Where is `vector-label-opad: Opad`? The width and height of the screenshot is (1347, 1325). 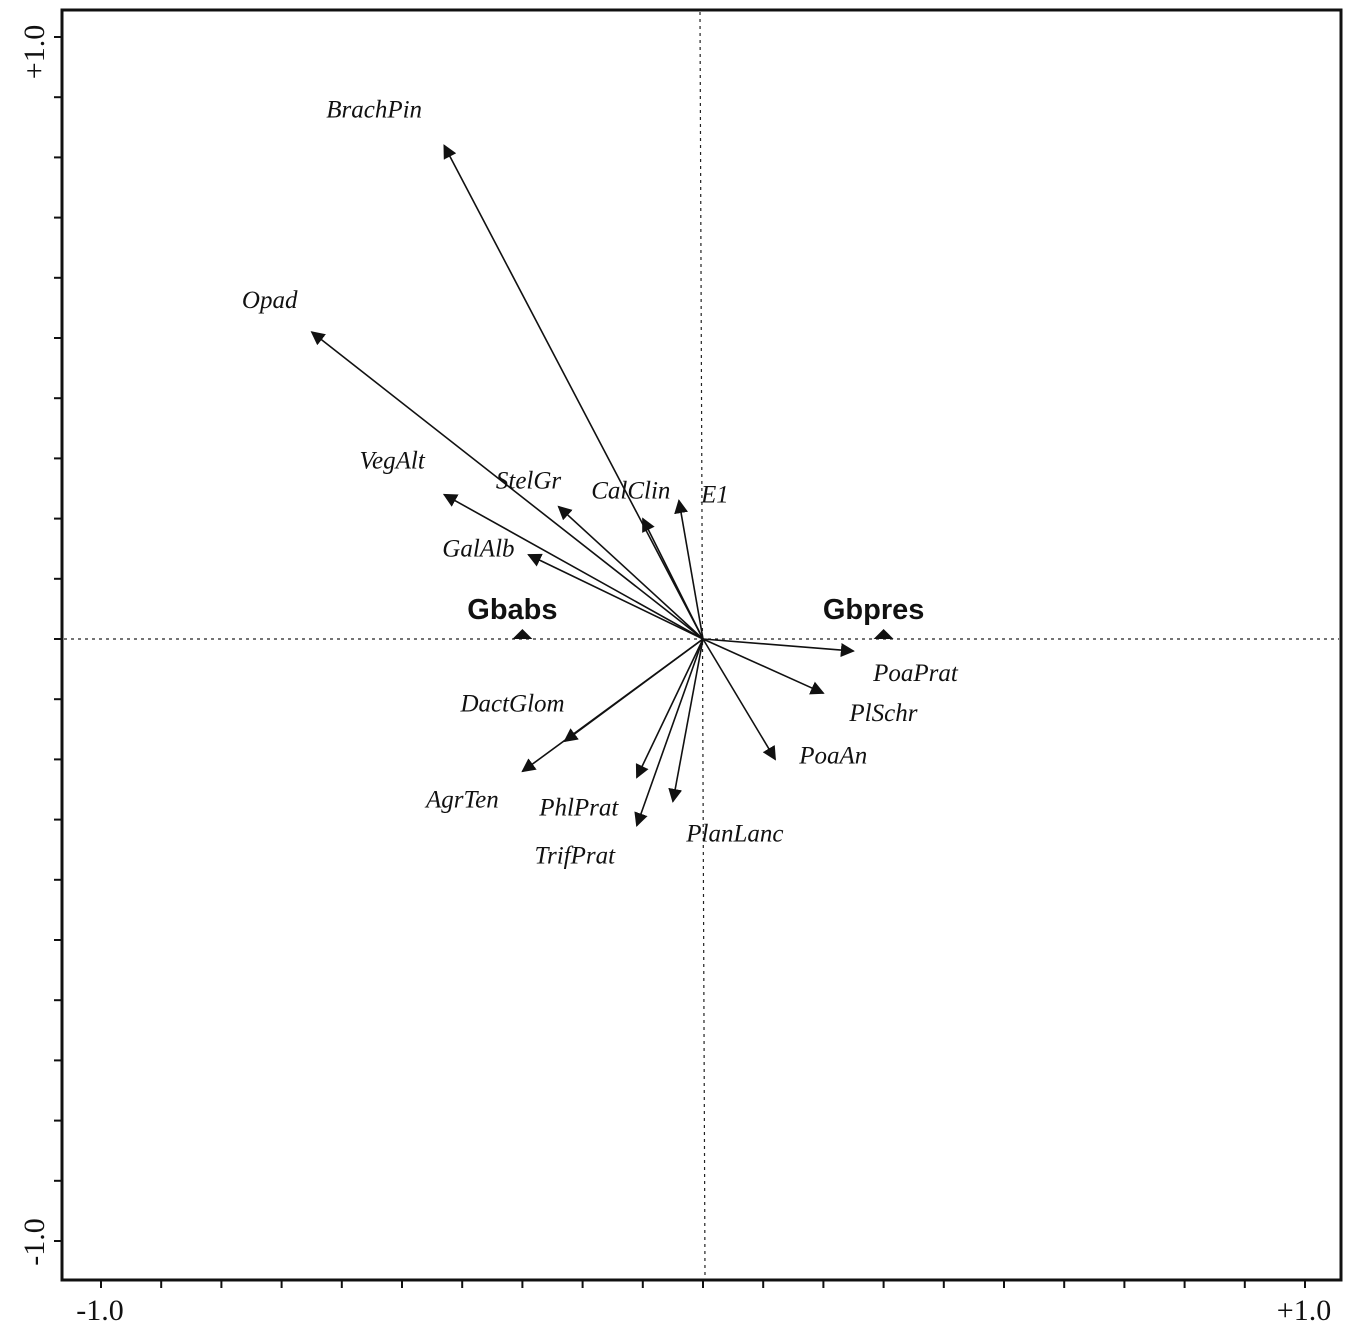
vector-label-opad: Opad is located at coordinates (270, 300).